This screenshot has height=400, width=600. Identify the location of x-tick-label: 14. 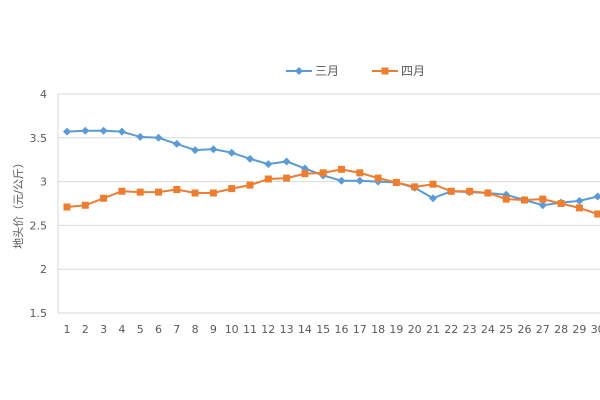
(305, 329).